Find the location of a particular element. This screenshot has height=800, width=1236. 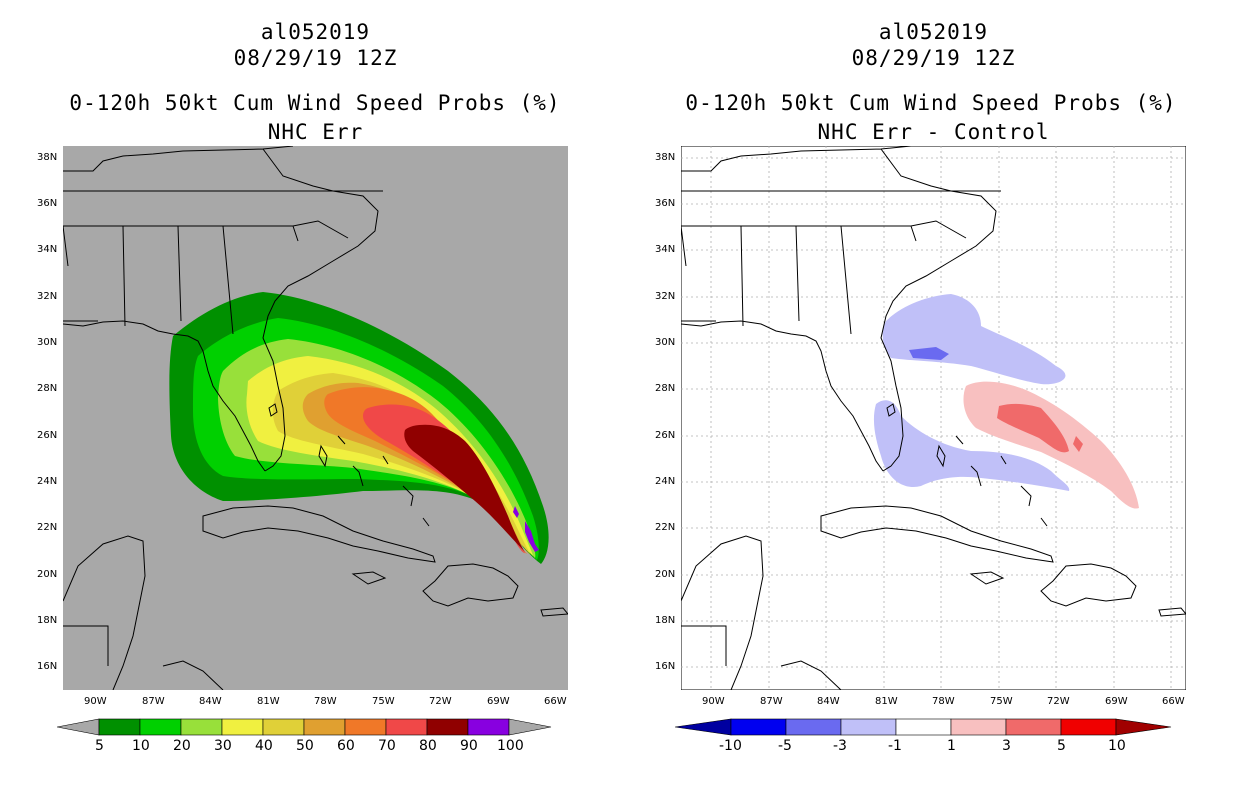

left-storm-id: al052019 is located at coordinates (315, 32).